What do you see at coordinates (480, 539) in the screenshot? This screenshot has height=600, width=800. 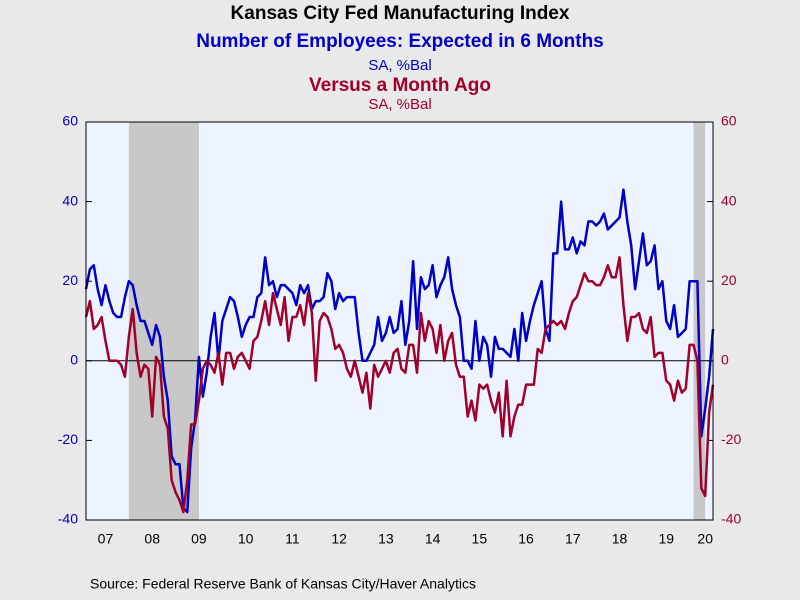 I see `x-tick-label: 15` at bounding box center [480, 539].